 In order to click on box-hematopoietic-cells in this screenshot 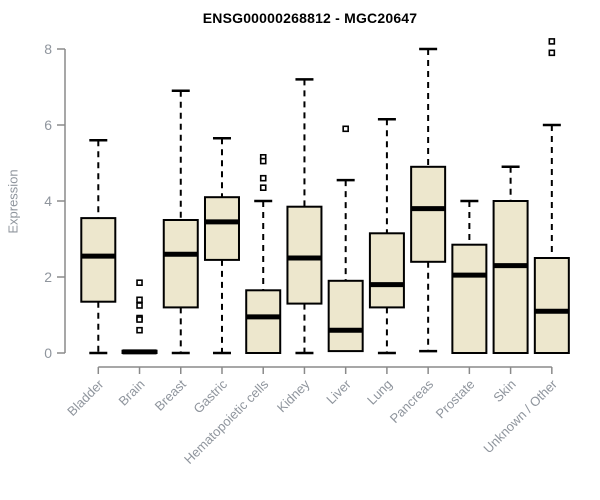, I will do `click(263, 321)`.